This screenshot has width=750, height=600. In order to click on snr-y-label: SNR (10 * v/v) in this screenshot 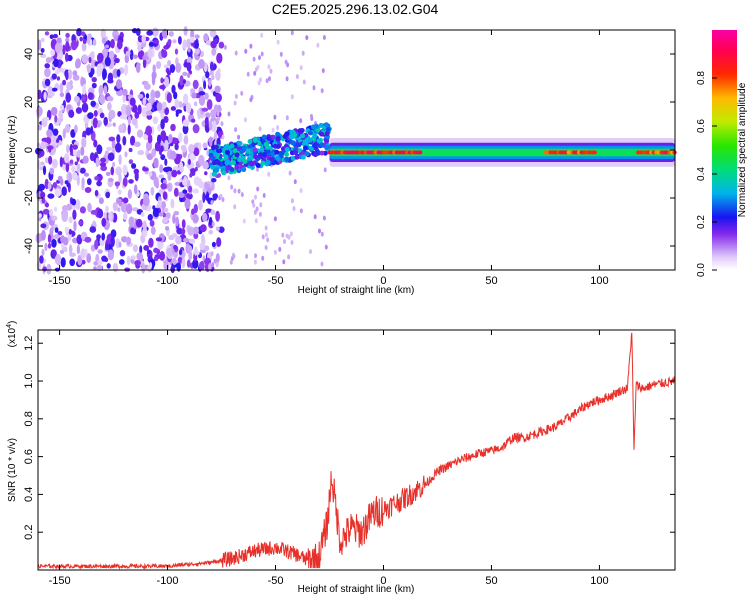, I will do `click(12, 470)`.